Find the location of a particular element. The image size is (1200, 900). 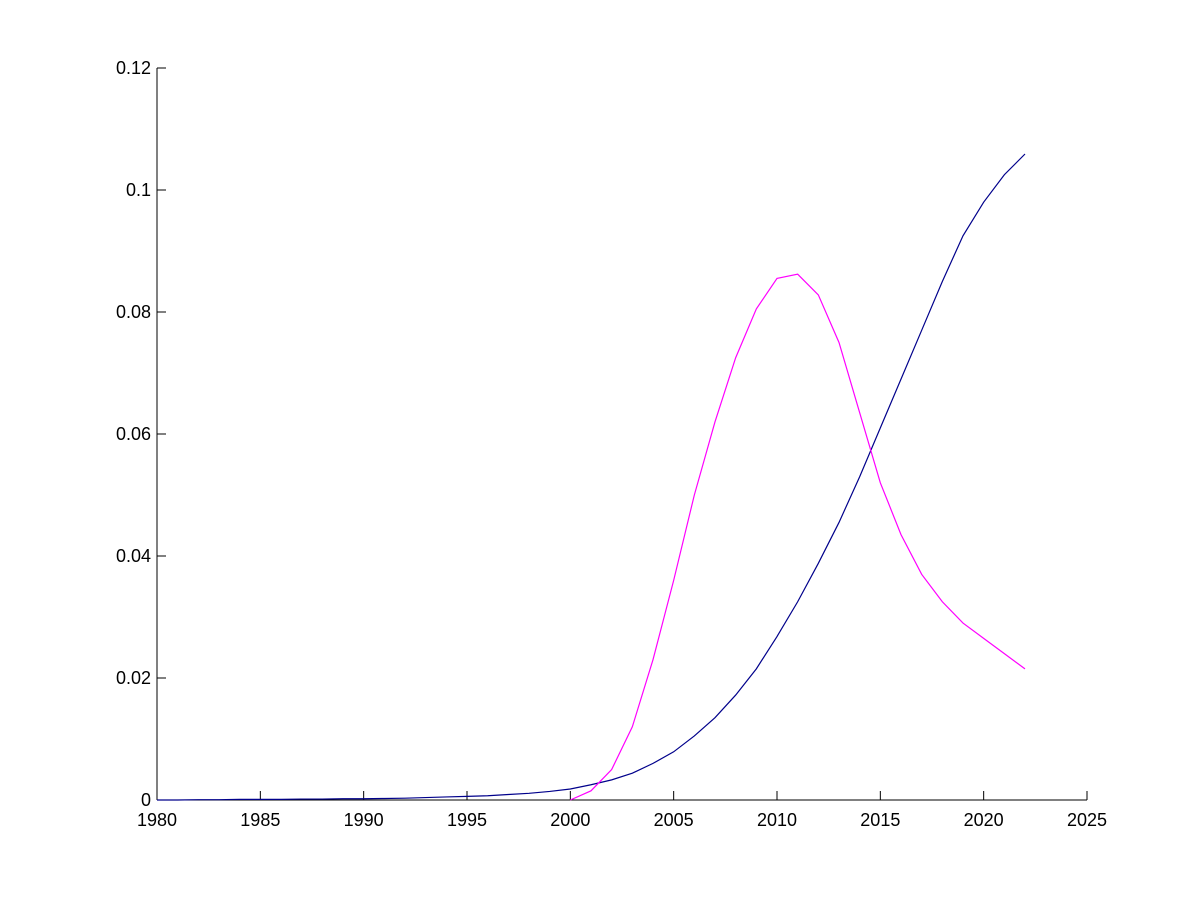

y-tick-label: 0.02 is located at coordinates (133, 678).